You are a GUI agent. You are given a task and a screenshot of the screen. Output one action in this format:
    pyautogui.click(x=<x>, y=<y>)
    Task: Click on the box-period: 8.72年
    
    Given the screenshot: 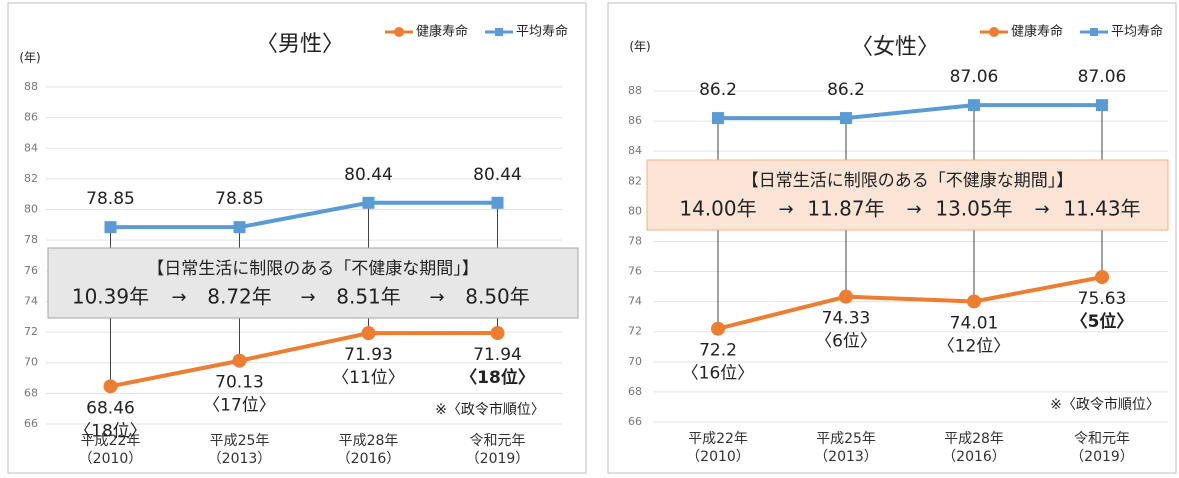 What is the action you would take?
    pyautogui.click(x=239, y=297)
    